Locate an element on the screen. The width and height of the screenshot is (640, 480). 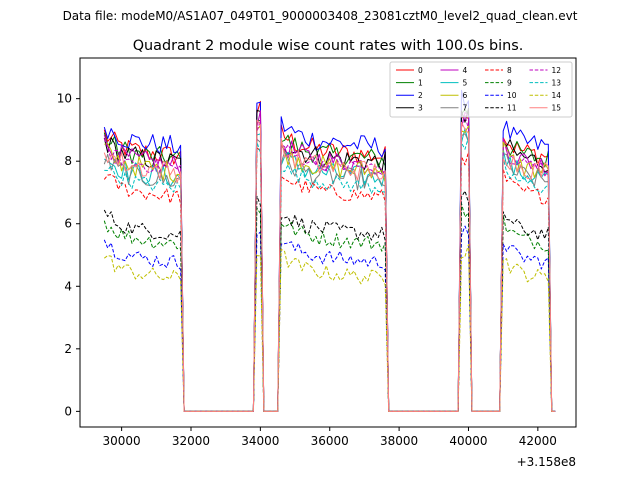
y-tick-label: 0 is located at coordinates (68, 411).